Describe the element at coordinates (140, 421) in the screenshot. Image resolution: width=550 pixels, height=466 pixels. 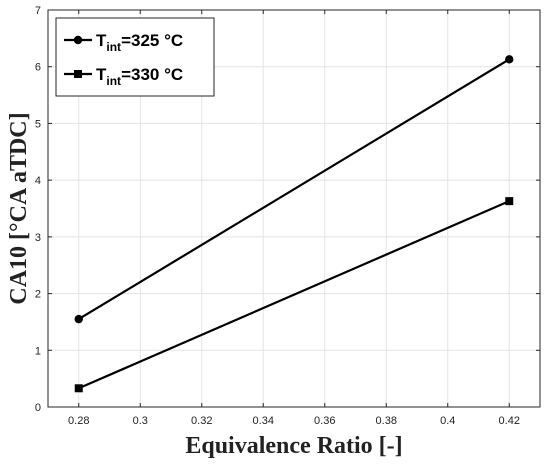
I see `x-tick-label: 0.3` at that location.